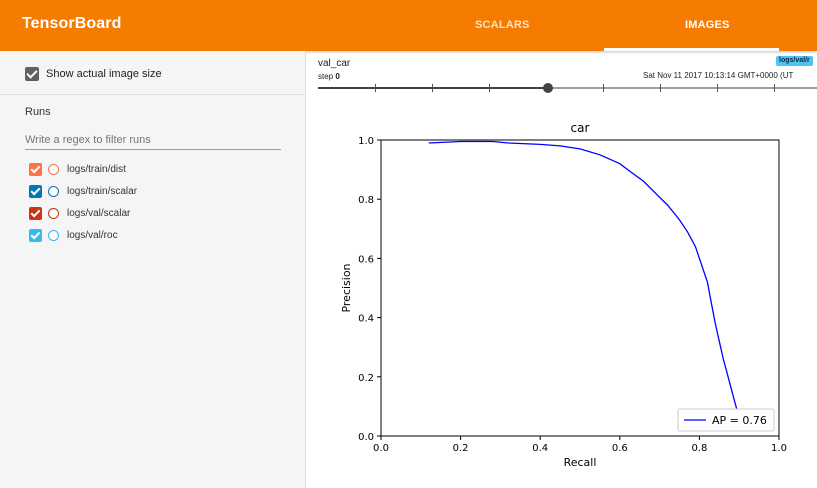 Image resolution: width=817 pixels, height=488 pixels. What do you see at coordinates (96, 169) in the screenshot?
I see `run-label: logs/train/dist` at bounding box center [96, 169].